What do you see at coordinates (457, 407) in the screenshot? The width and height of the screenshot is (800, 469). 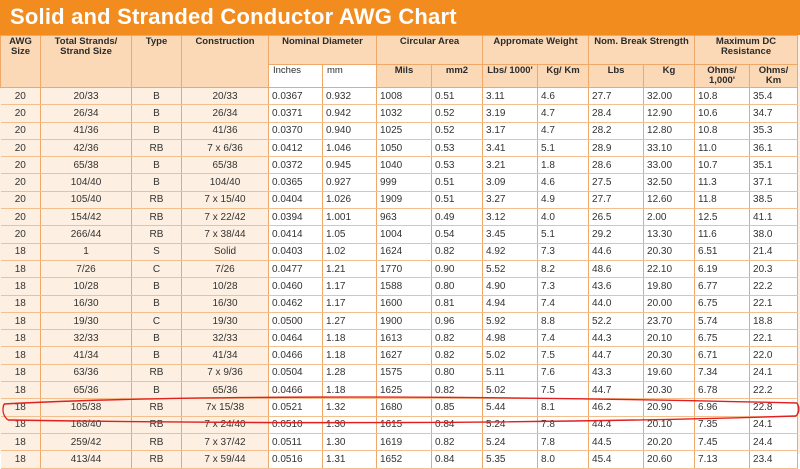 I see `cell-area-mm2: 0.85` at bounding box center [457, 407].